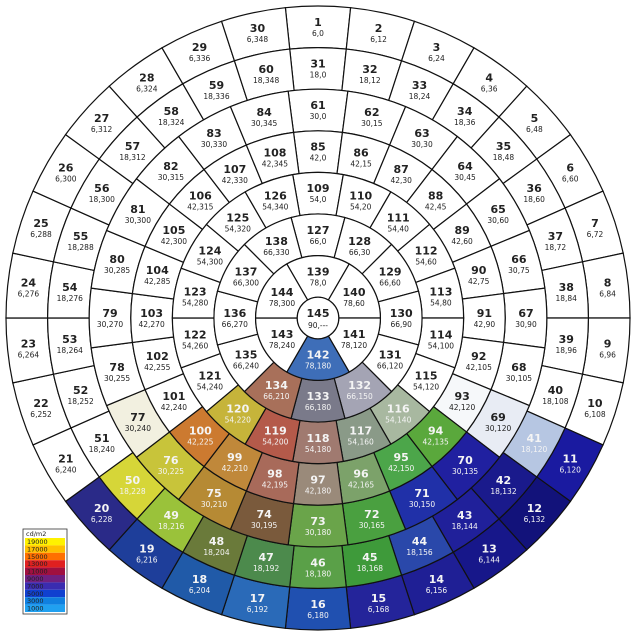 The width and height of the screenshot is (637, 634). What do you see at coordinates (318, 532) in the screenshot?
I see `patch-coord-73: 30,180` at bounding box center [318, 532].